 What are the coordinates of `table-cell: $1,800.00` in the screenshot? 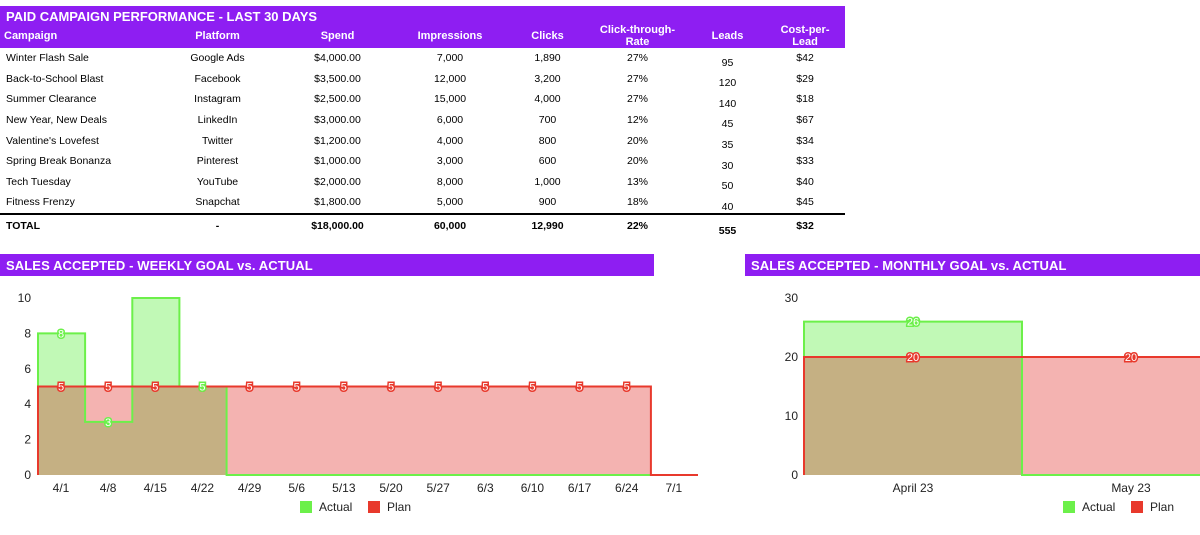 It's located at (337, 202).